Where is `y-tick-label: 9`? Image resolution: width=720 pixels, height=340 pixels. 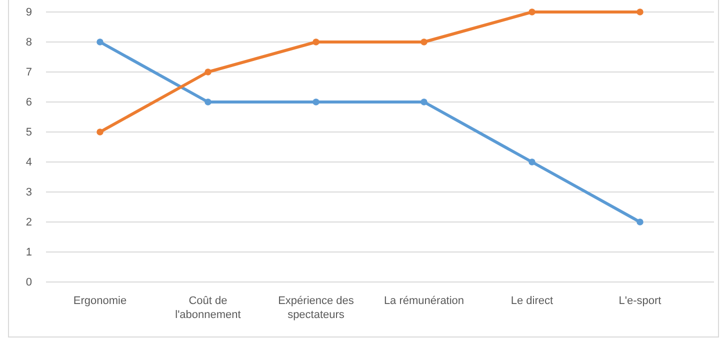
y-tick-label: 9 is located at coordinates (29, 12).